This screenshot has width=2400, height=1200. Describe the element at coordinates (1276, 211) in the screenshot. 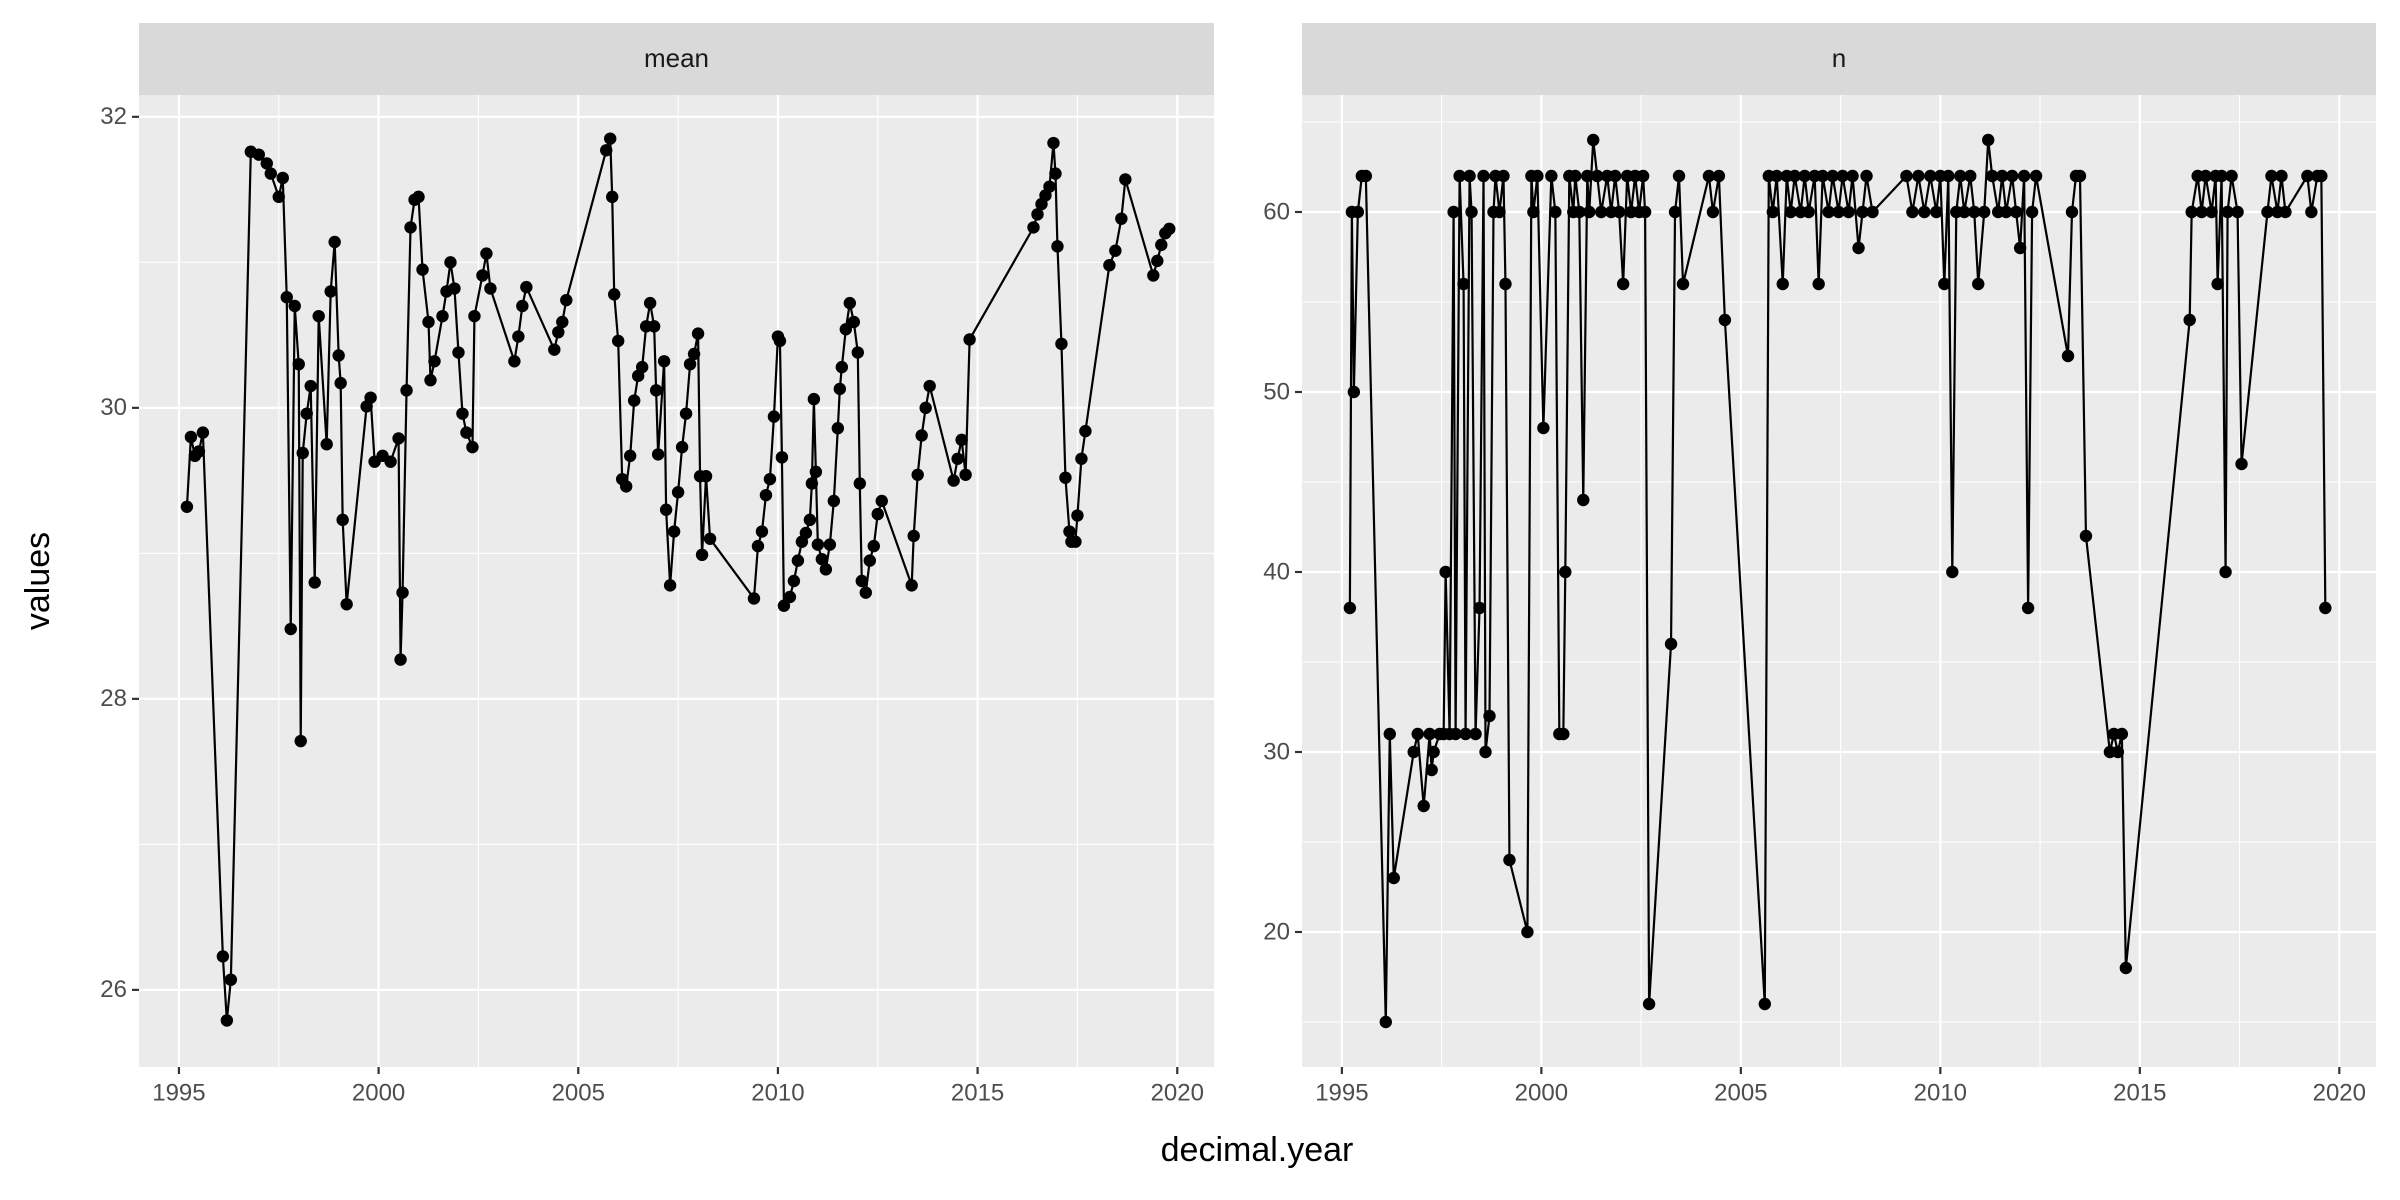

I see `y-tick-label: 60` at that location.